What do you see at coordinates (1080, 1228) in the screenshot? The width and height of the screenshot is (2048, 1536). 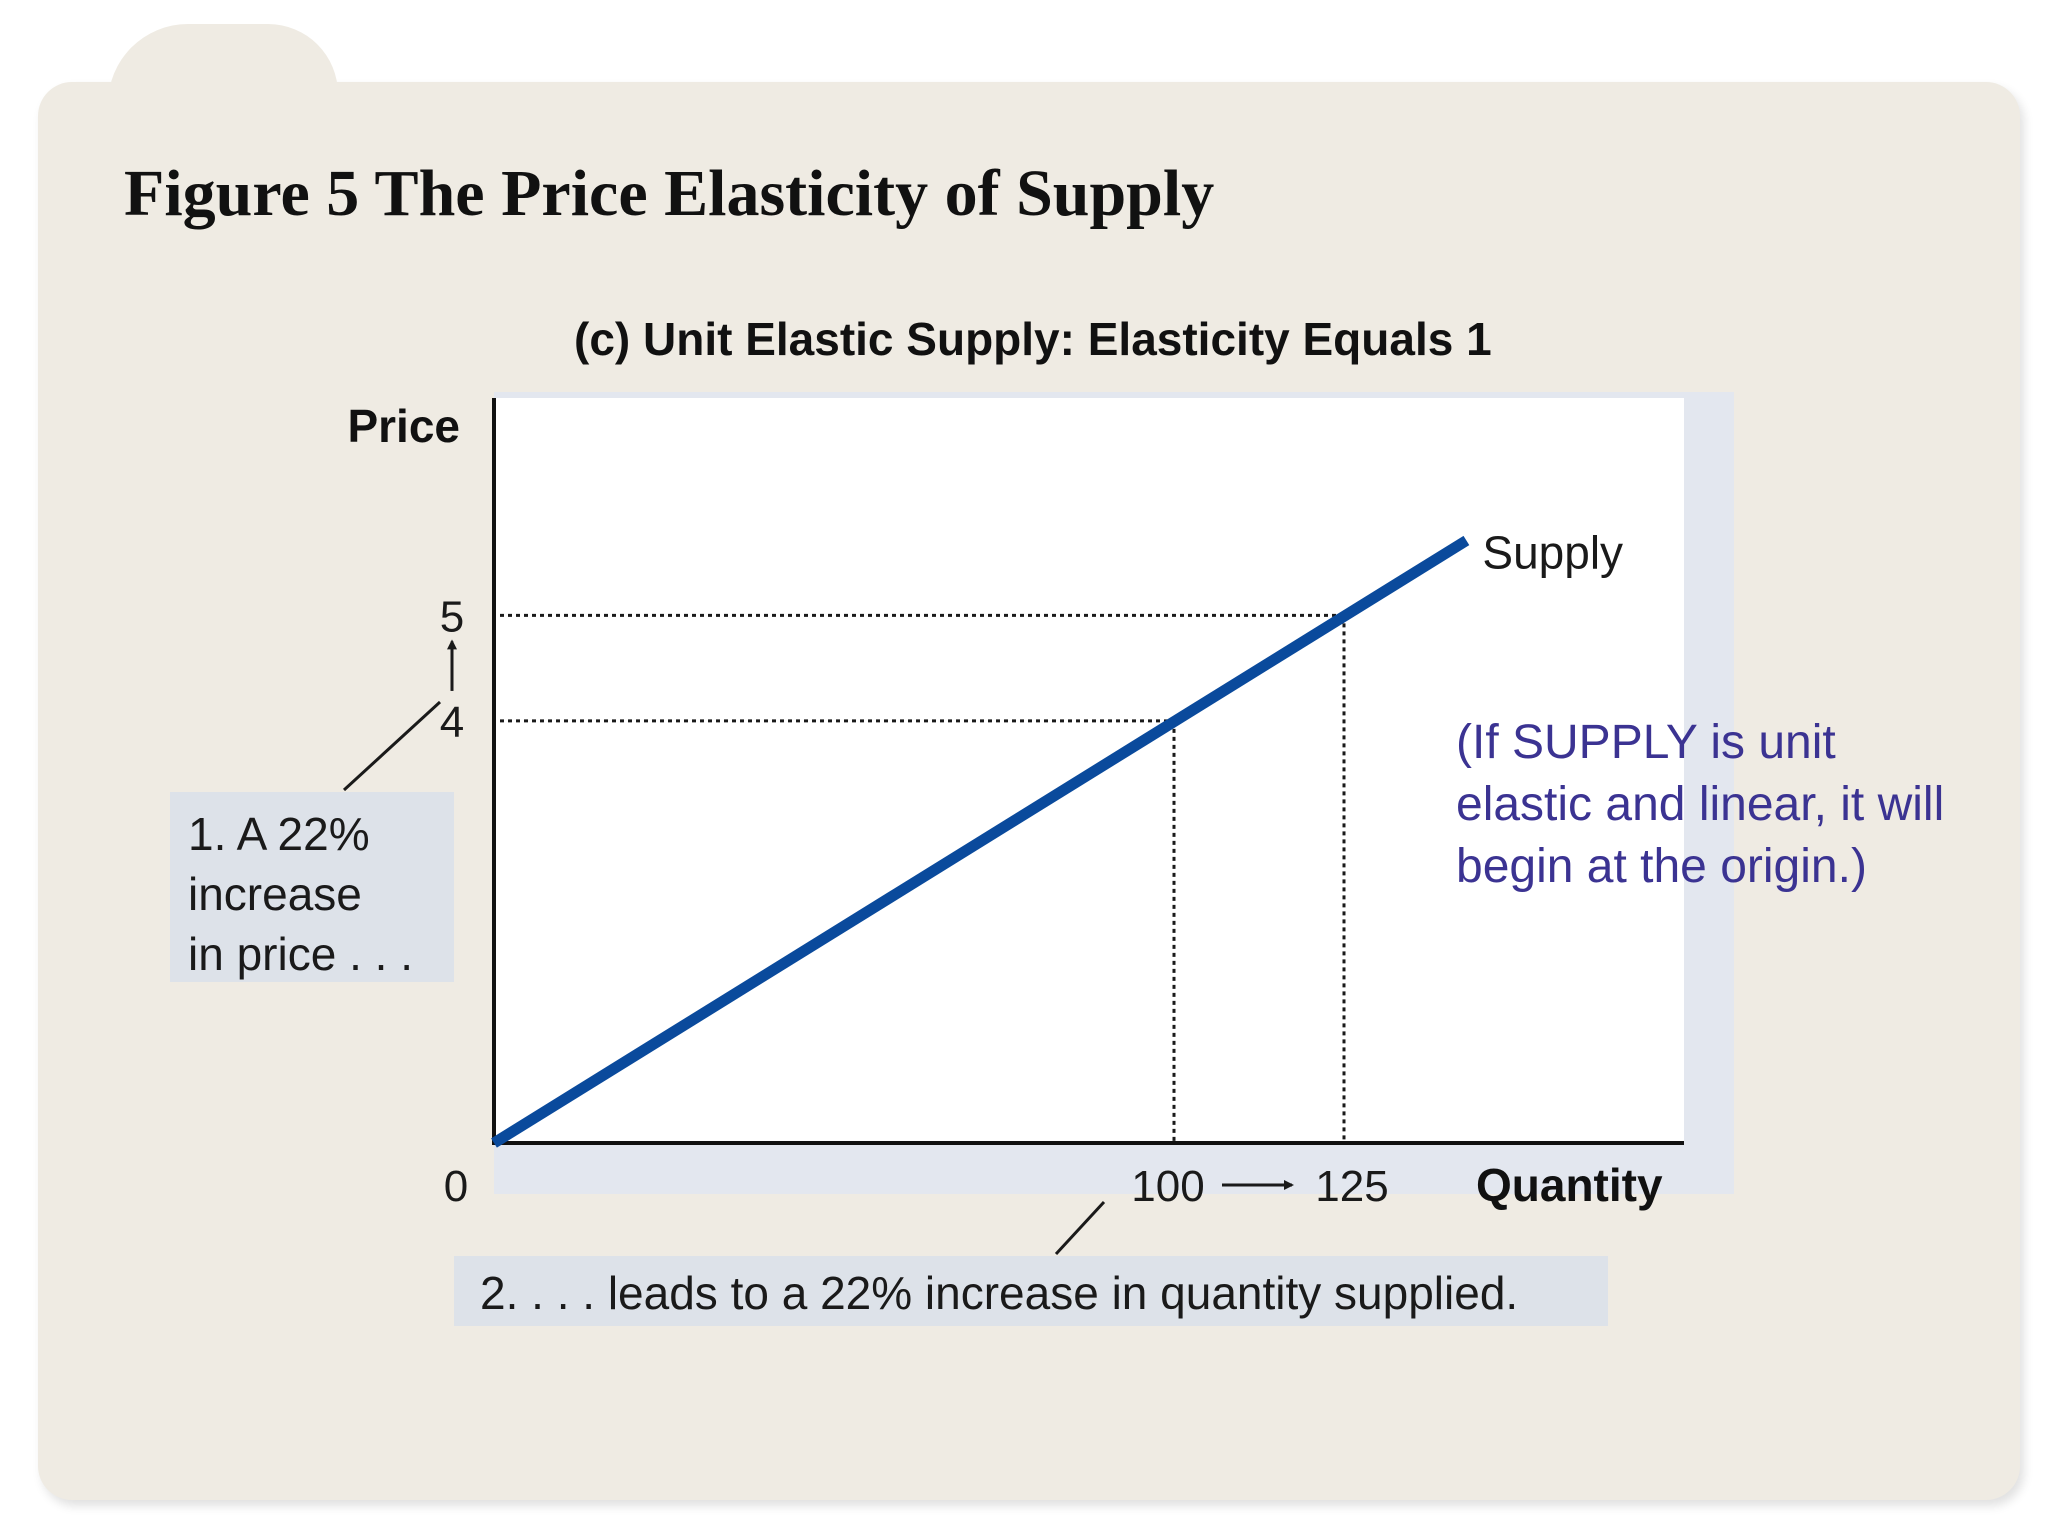 I see `quantity-callout-line` at bounding box center [1080, 1228].